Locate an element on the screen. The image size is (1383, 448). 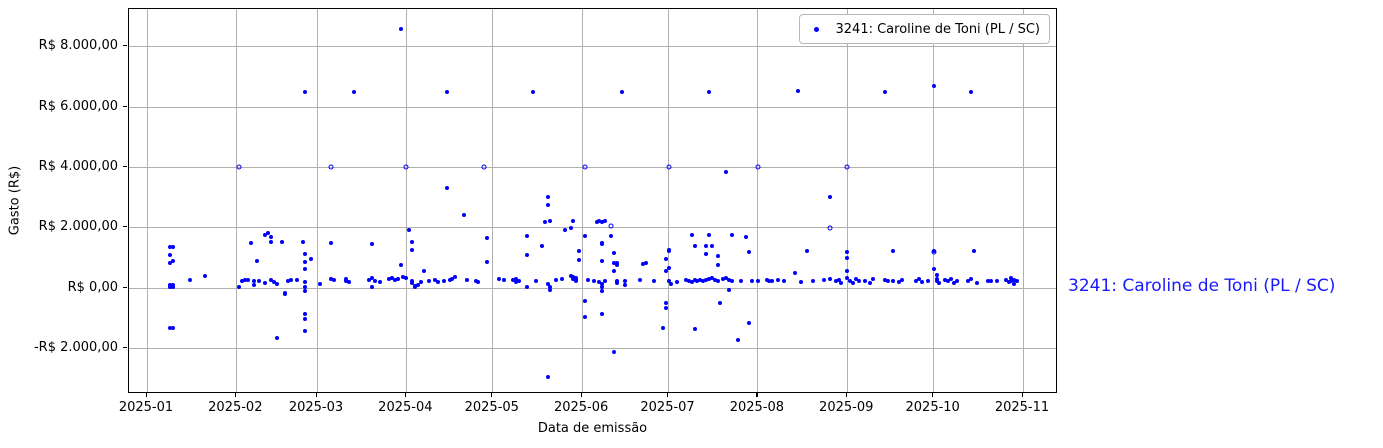
x-tick-label: 2025-03 is located at coordinates (316, 407).